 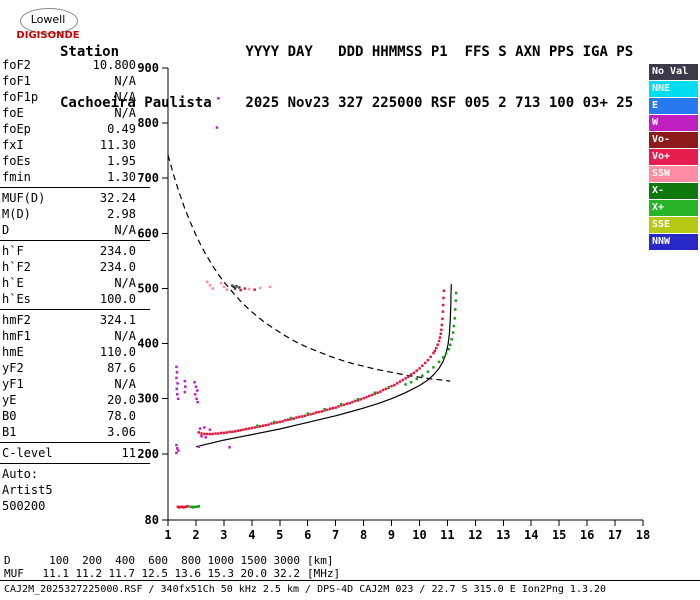 I want to click on spread-echoes-Vo-points, so click(x=247, y=289).